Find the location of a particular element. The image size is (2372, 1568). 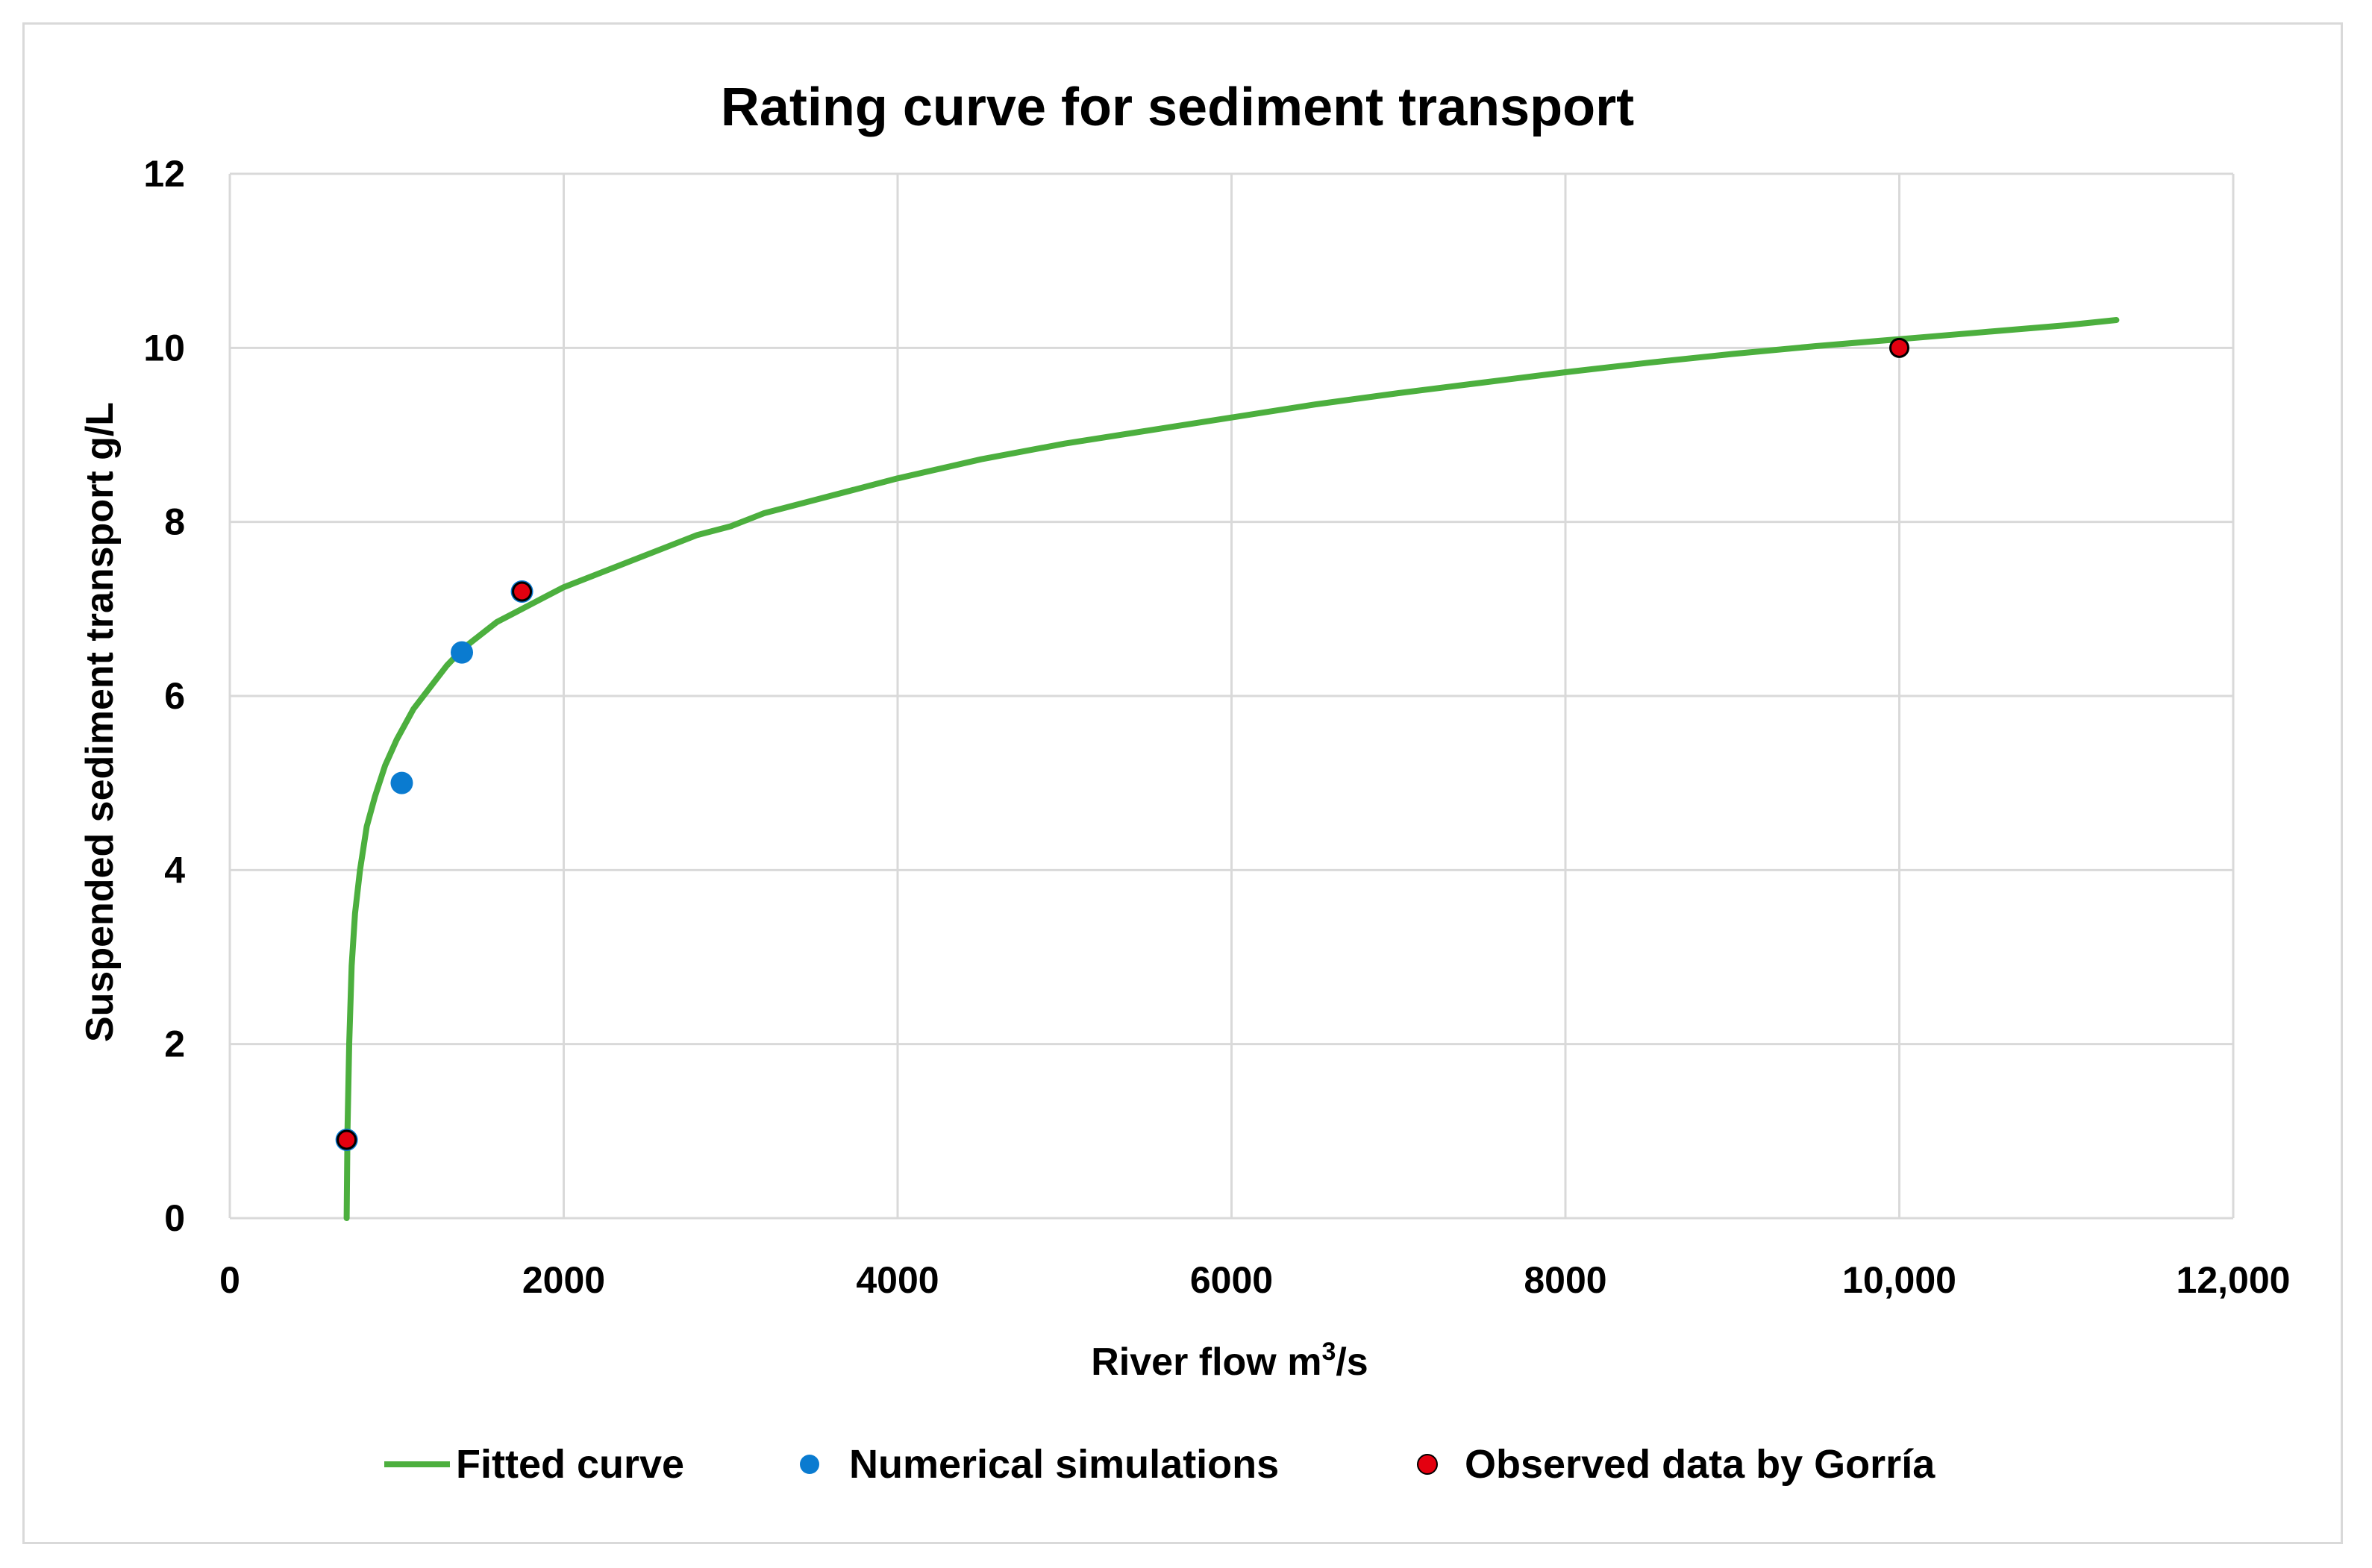

y-tick-label: 8 is located at coordinates (174, 522).